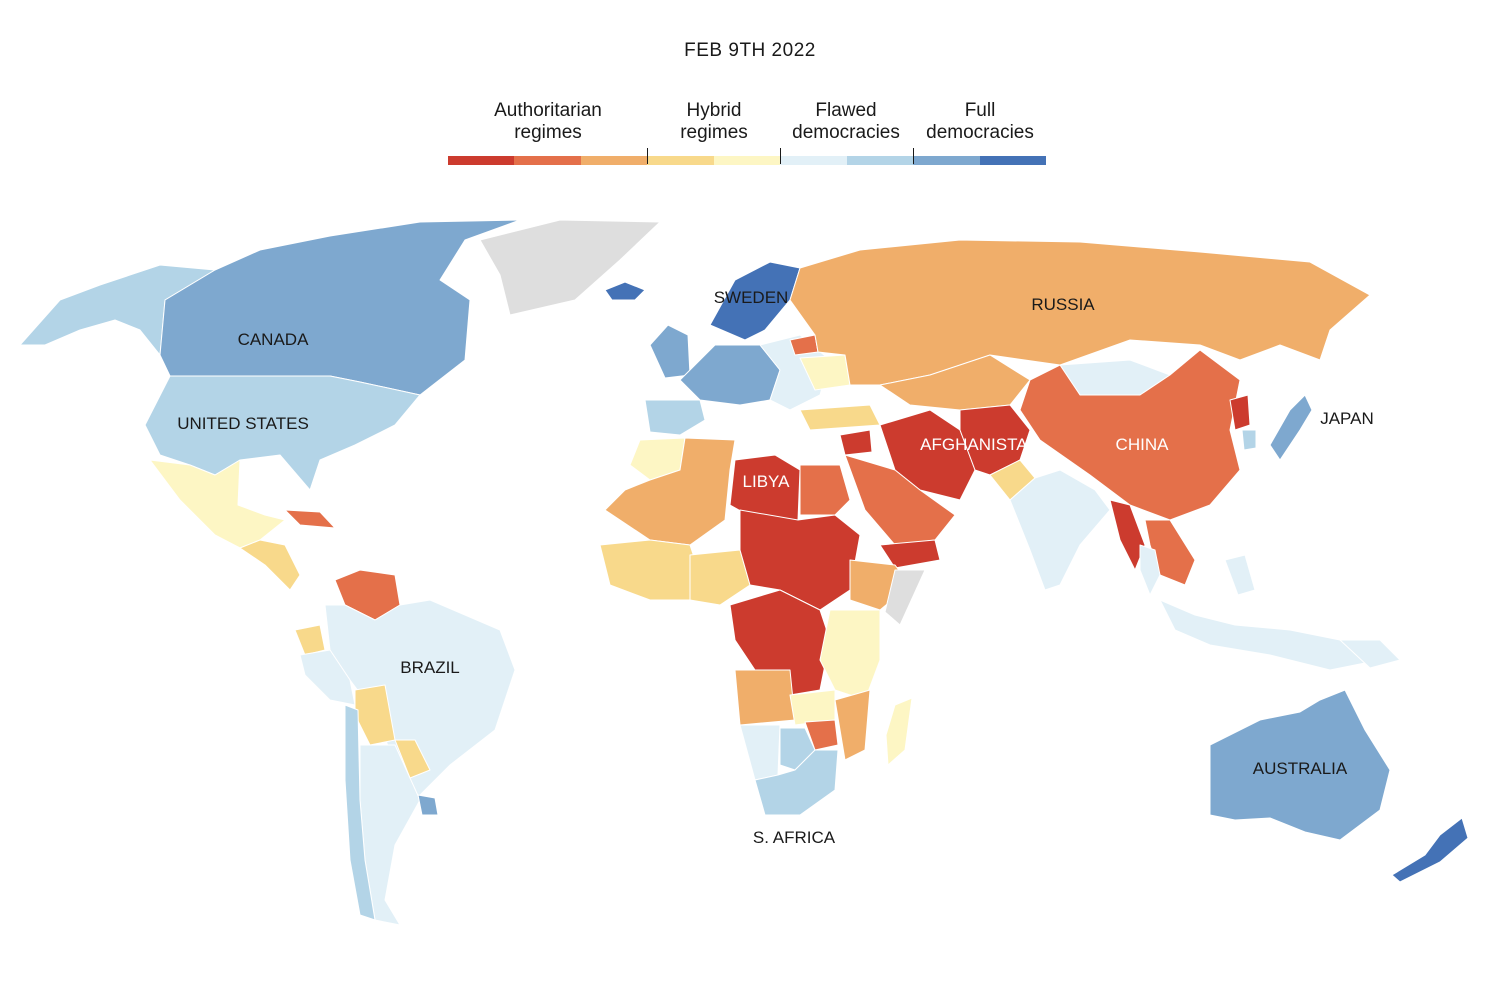  I want to click on country-australia, so click(1300, 765).